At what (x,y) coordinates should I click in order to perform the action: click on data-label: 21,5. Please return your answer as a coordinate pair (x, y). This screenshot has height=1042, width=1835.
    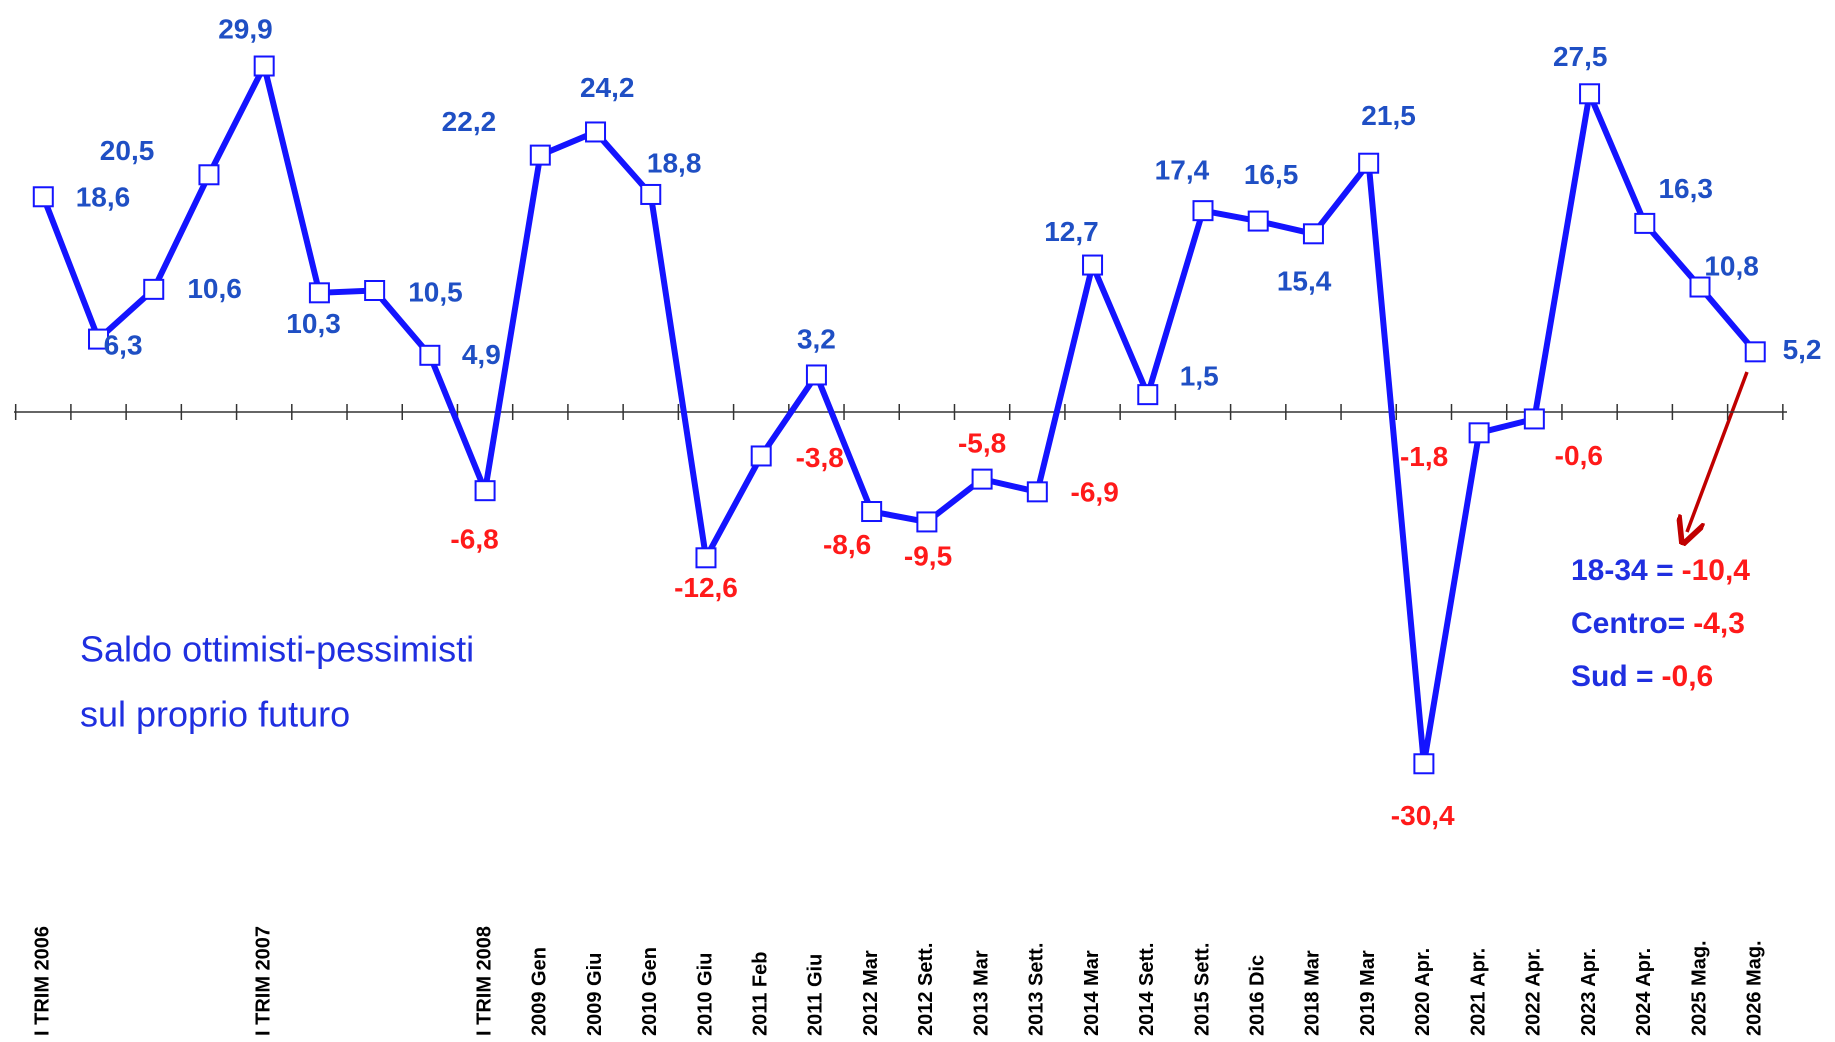
    Looking at the image, I should click on (1388, 115).